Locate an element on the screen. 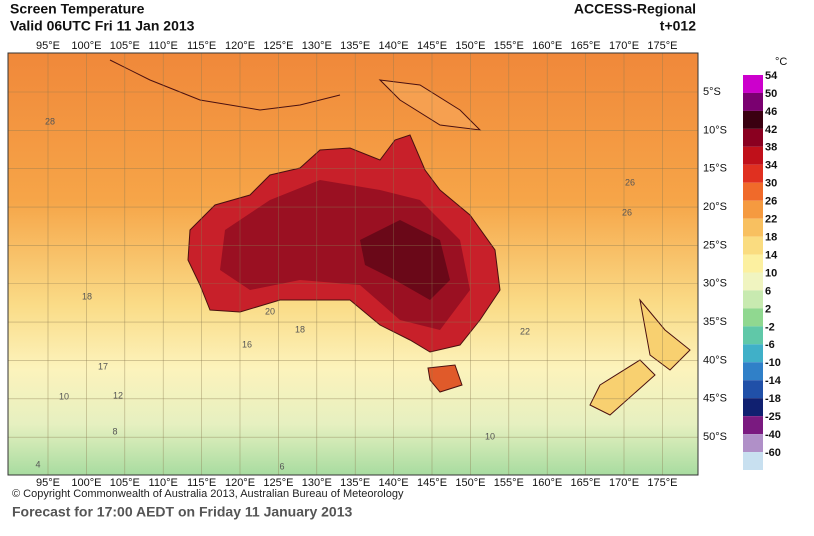  tasmania is located at coordinates (445, 378).